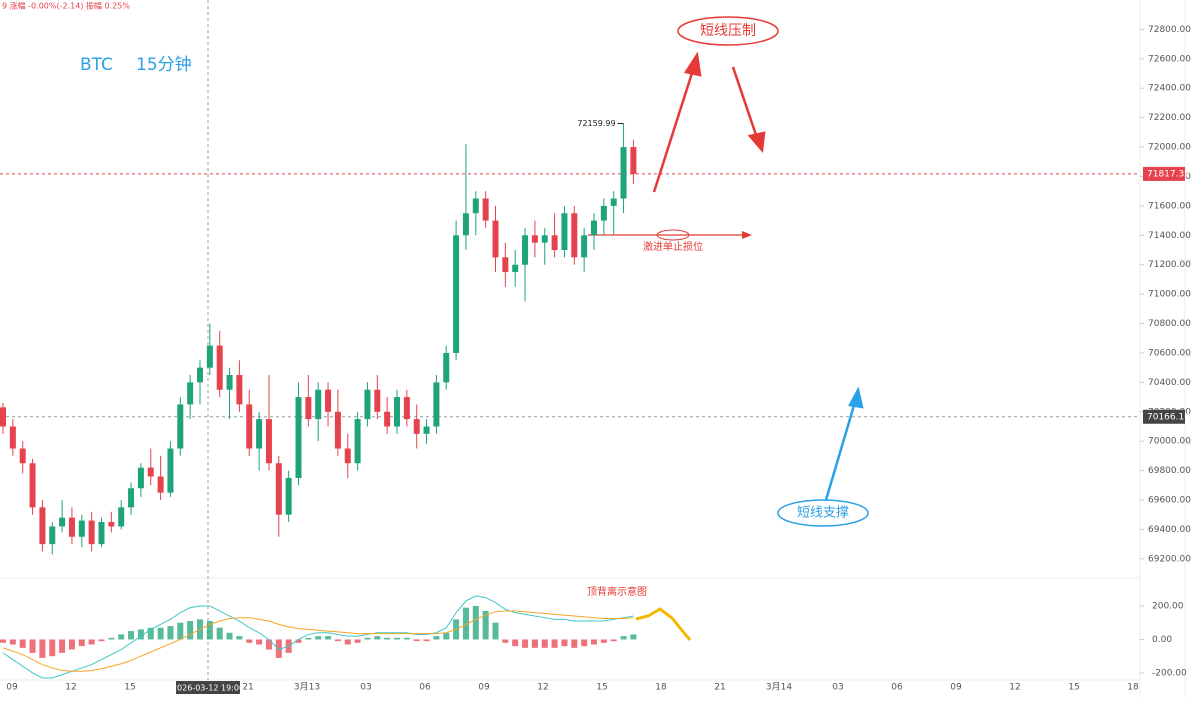 The height and width of the screenshot is (701, 1200). What do you see at coordinates (1169, 118) in the screenshot?
I see `y-tick-label: 72200.00` at bounding box center [1169, 118].